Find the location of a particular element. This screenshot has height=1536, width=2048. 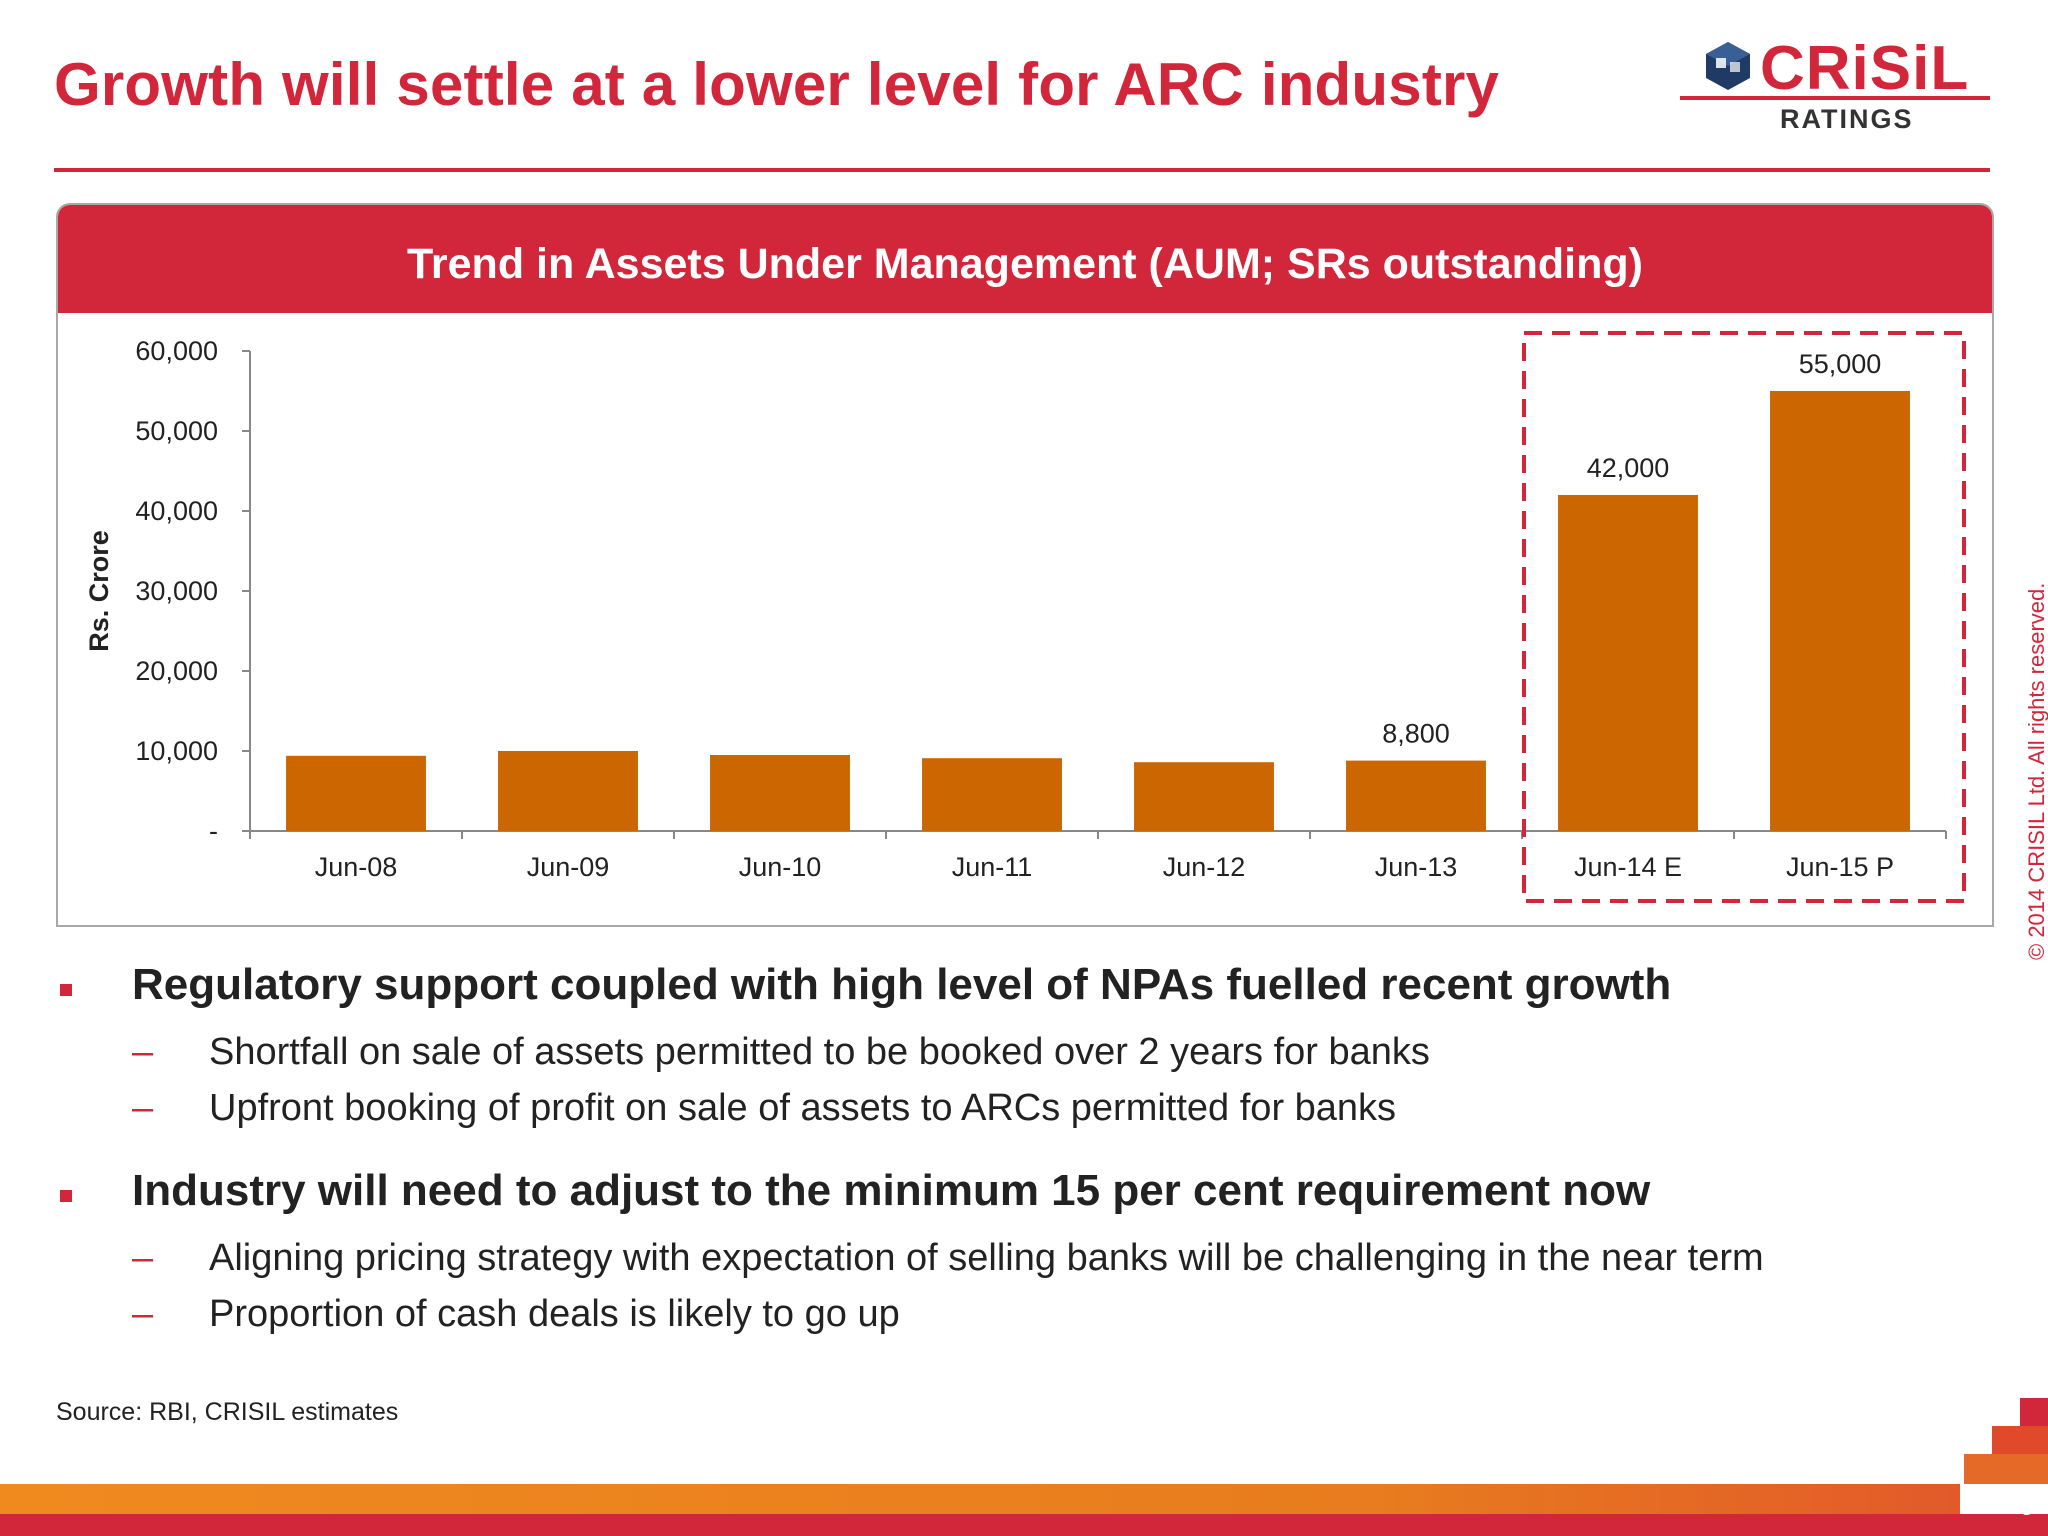

y-tick-label: - is located at coordinates (213, 831).